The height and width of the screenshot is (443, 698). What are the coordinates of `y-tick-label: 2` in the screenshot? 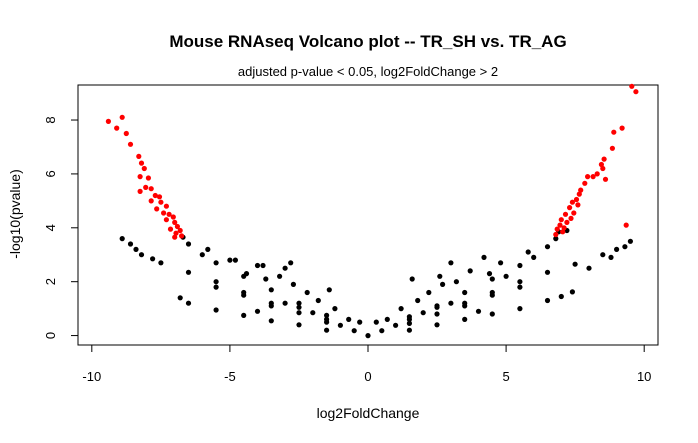 It's located at (50, 281).